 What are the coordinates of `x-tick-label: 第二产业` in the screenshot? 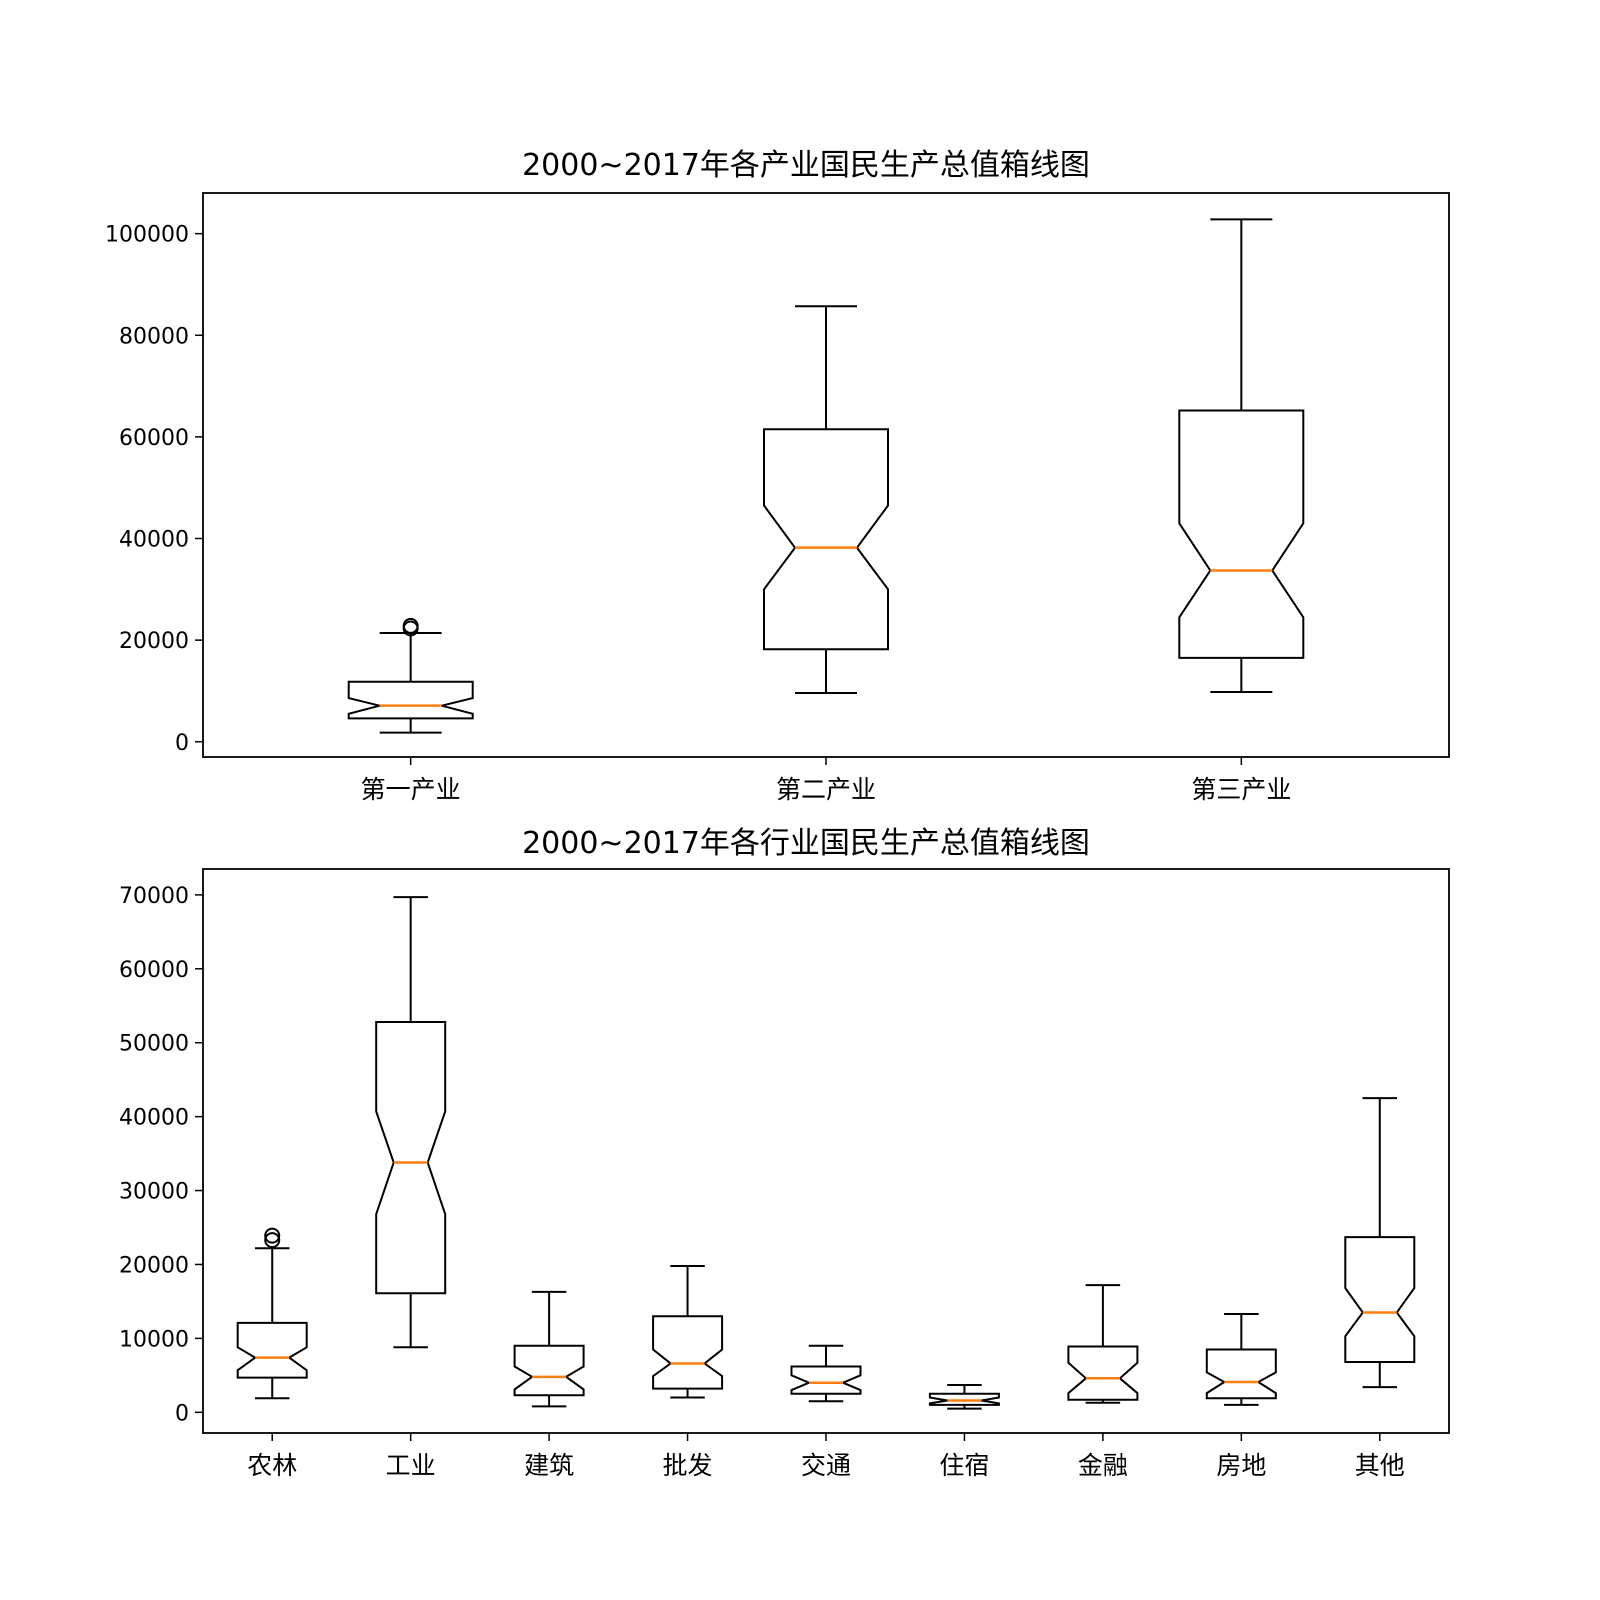 It's located at (826, 789).